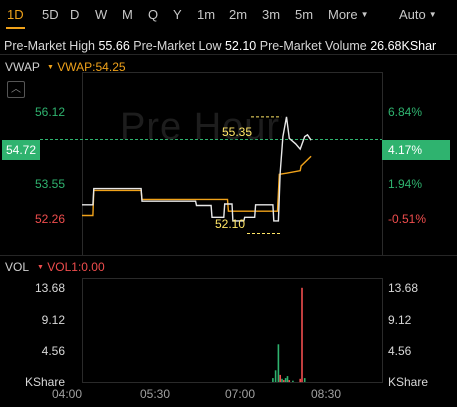 This screenshot has height=407, width=457. Describe the element at coordinates (326, 394) in the screenshot. I see `time-tick: 08:30` at that location.